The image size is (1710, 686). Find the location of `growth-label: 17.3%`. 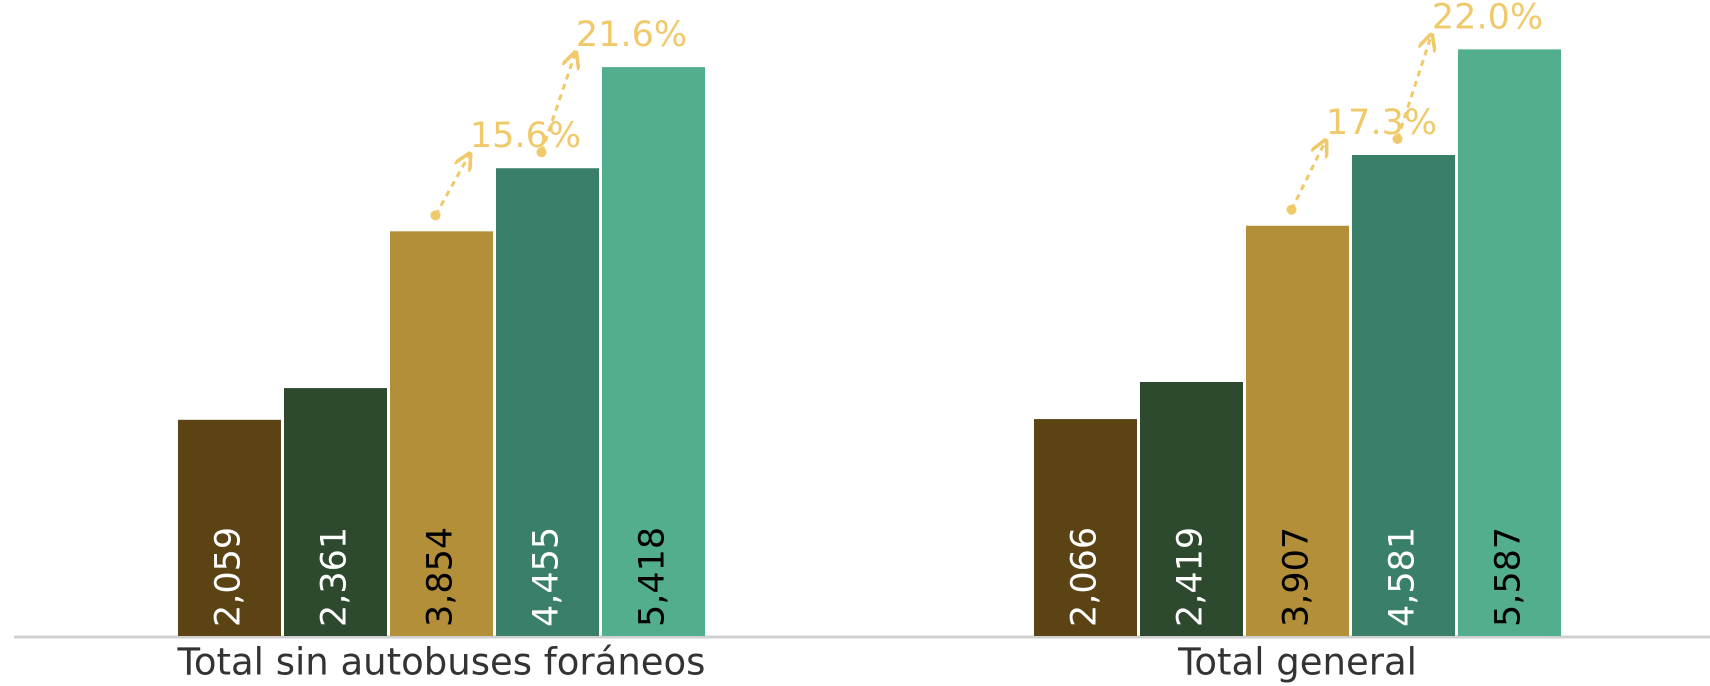

growth-label: 17.3% is located at coordinates (1381, 123).